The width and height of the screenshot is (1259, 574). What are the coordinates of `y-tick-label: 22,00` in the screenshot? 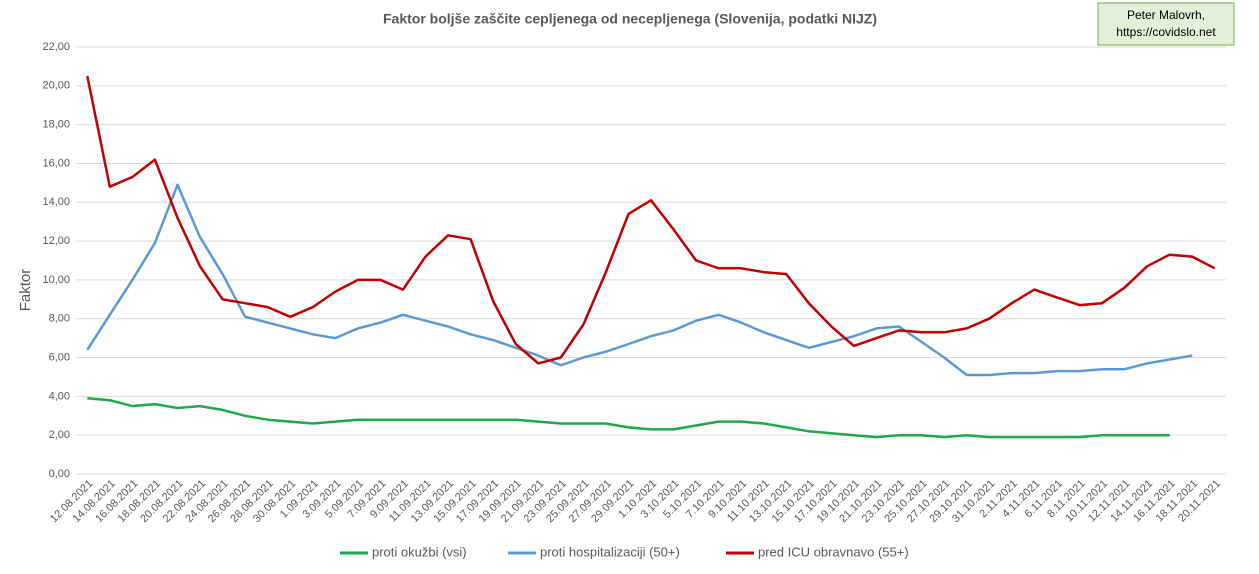 It's located at (56, 47).